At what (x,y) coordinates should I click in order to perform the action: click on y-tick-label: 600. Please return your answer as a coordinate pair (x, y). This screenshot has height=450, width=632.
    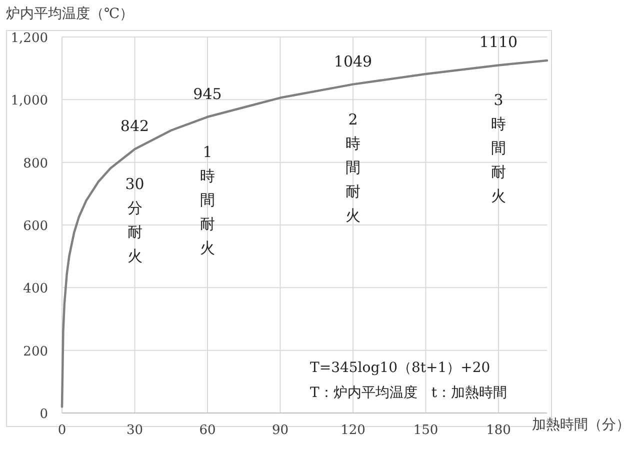
    Looking at the image, I should click on (35, 226).